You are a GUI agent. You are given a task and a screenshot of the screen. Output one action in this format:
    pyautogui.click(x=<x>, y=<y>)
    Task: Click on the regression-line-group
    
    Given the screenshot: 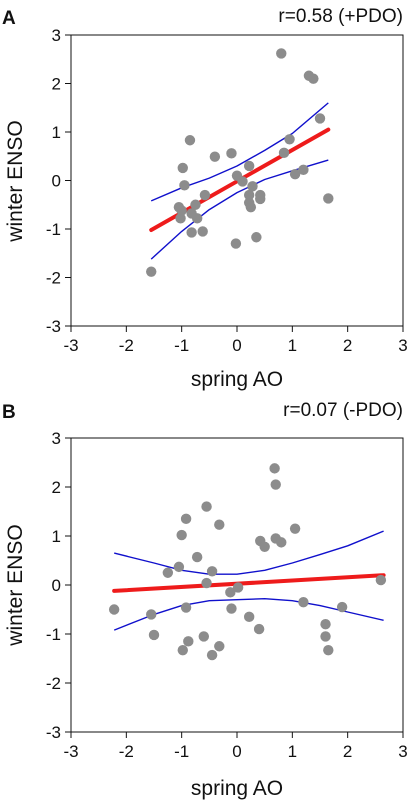 What is the action you would take?
    pyautogui.click(x=249, y=583)
    